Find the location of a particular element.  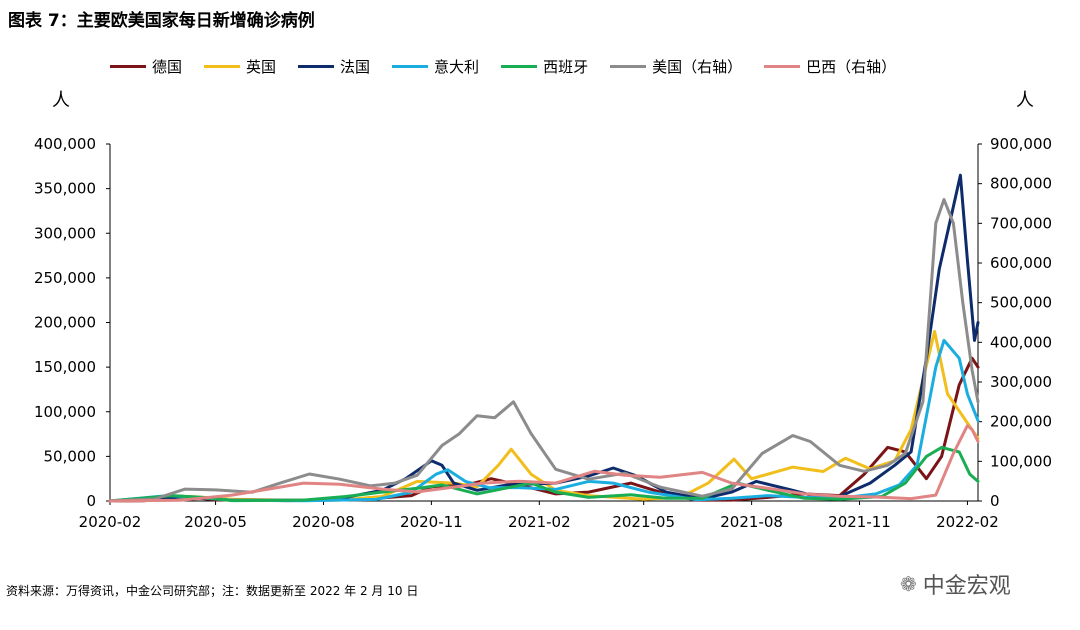

y-right-tick-label: 700,000 is located at coordinates (1021, 223).